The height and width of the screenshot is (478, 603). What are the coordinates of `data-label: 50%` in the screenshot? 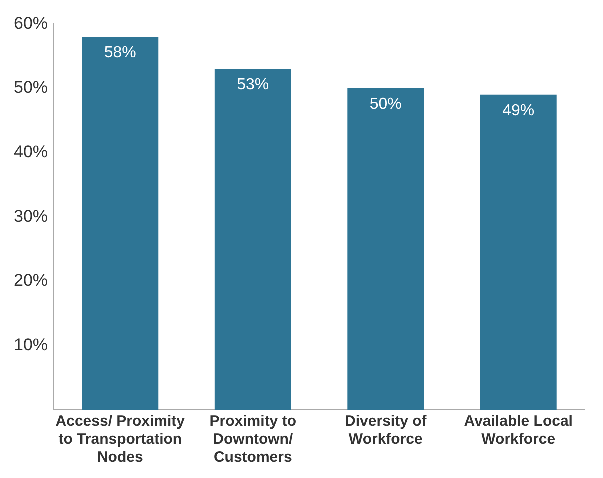 It's located at (386, 104).